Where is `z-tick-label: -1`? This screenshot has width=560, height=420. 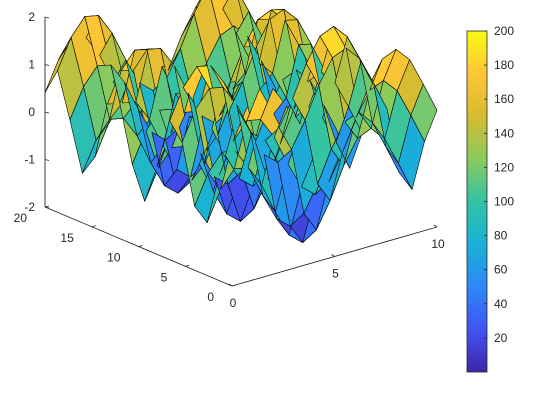 z-tick-label: -1 is located at coordinates (29, 160).